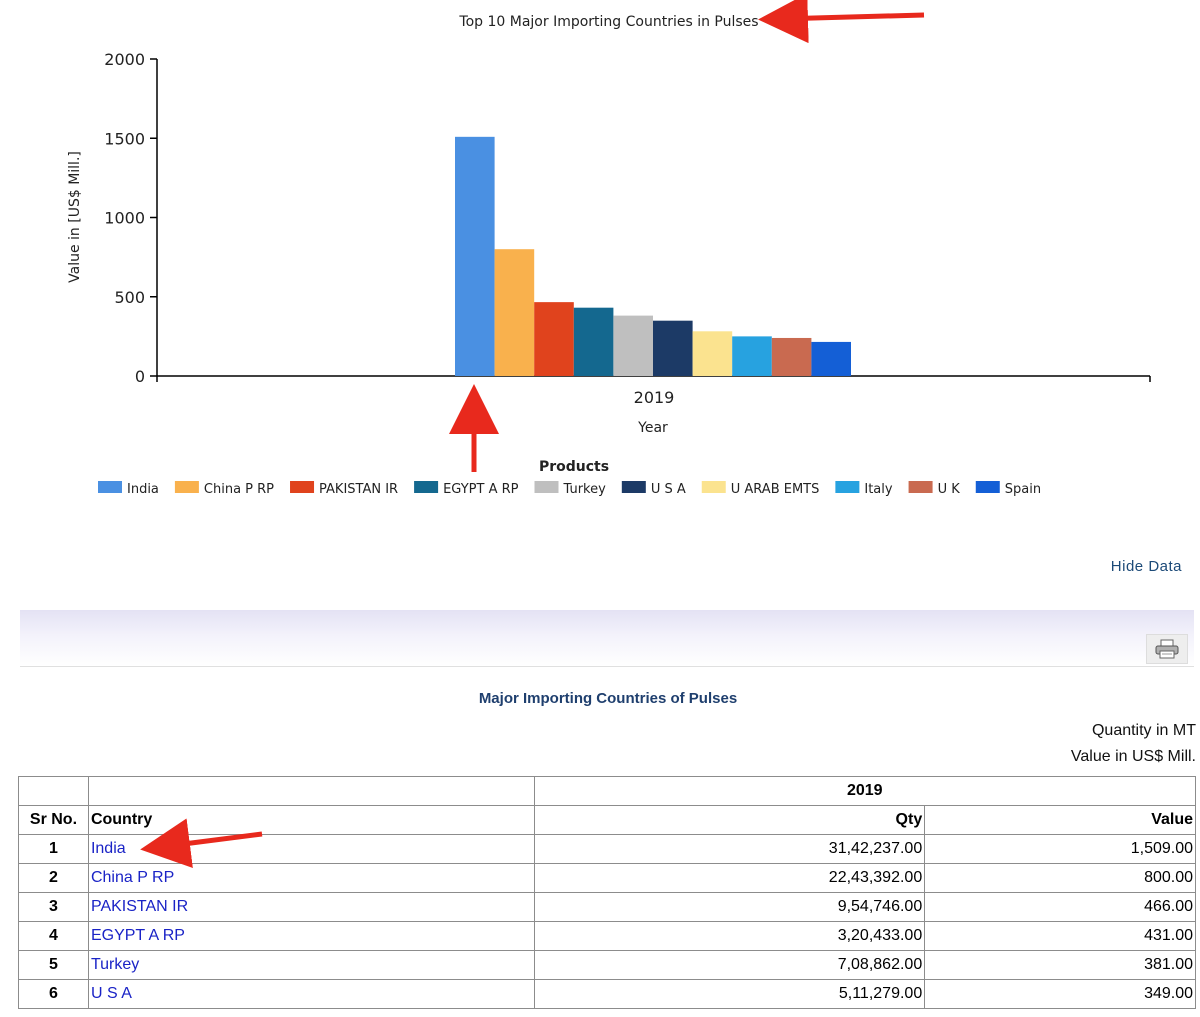  I want to click on table-row: 5 Turkey 7,08,862.00 381.00, so click(607, 965).